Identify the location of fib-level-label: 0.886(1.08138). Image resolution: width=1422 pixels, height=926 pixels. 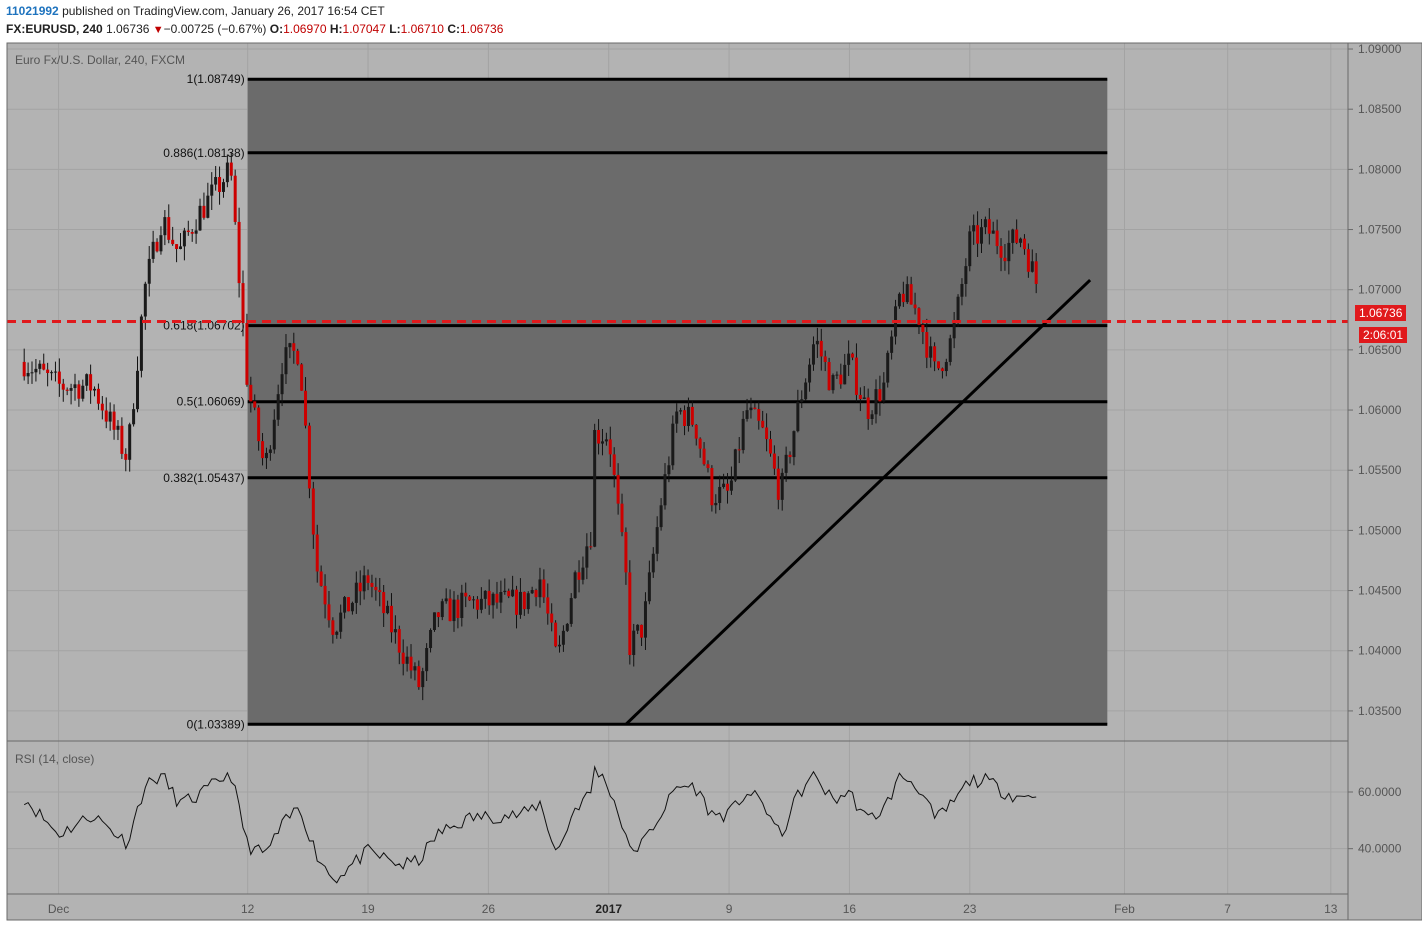
(203, 153).